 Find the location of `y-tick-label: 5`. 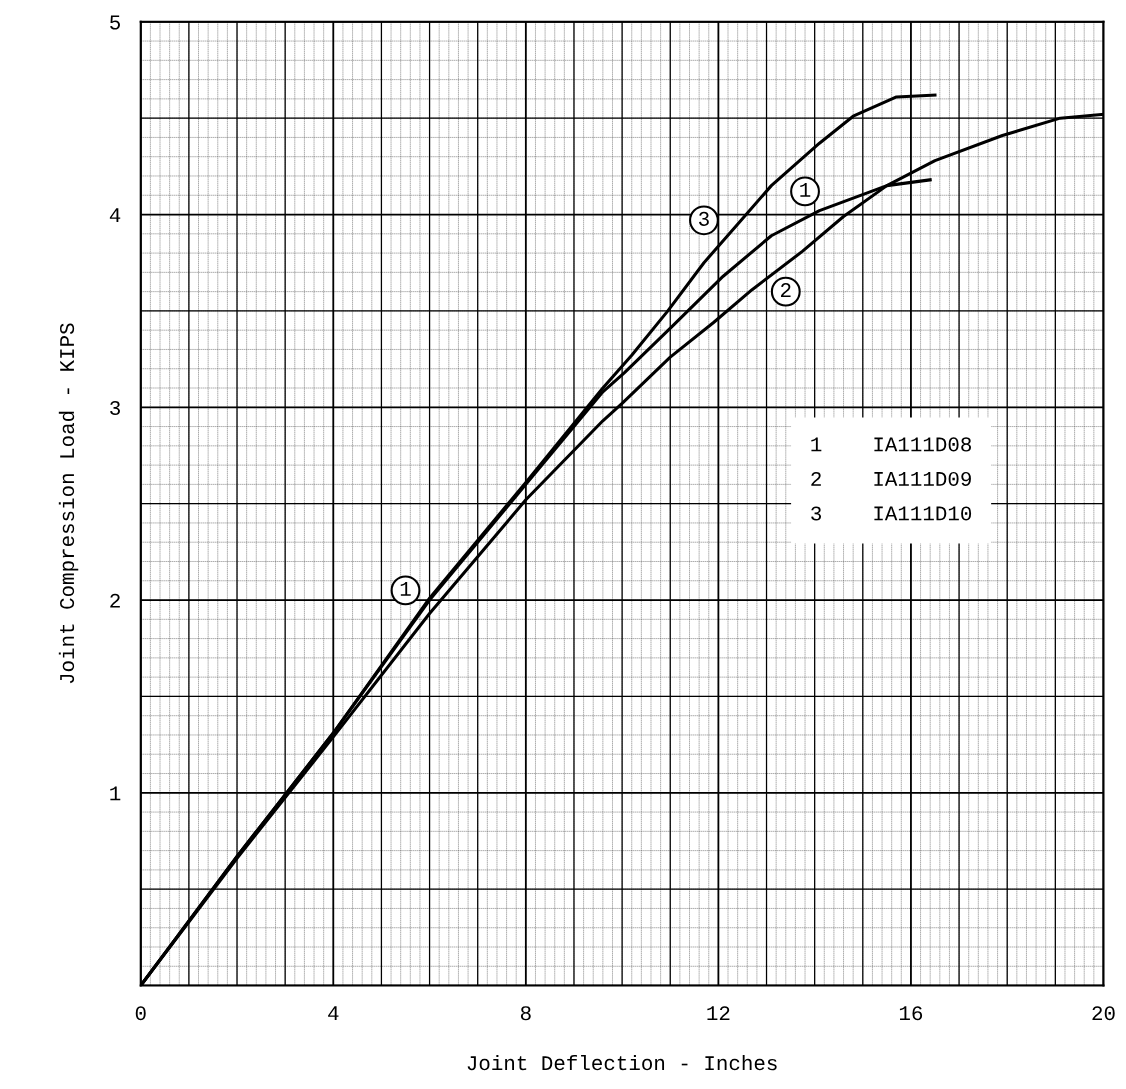

y-tick-label: 5 is located at coordinates (115, 22).